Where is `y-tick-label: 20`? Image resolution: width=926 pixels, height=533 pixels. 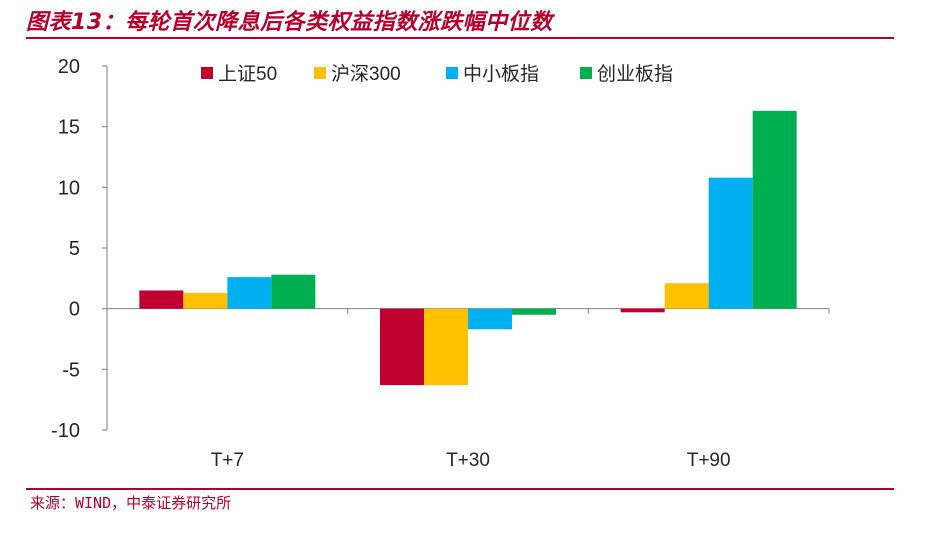
y-tick-label: 20 is located at coordinates (69, 67).